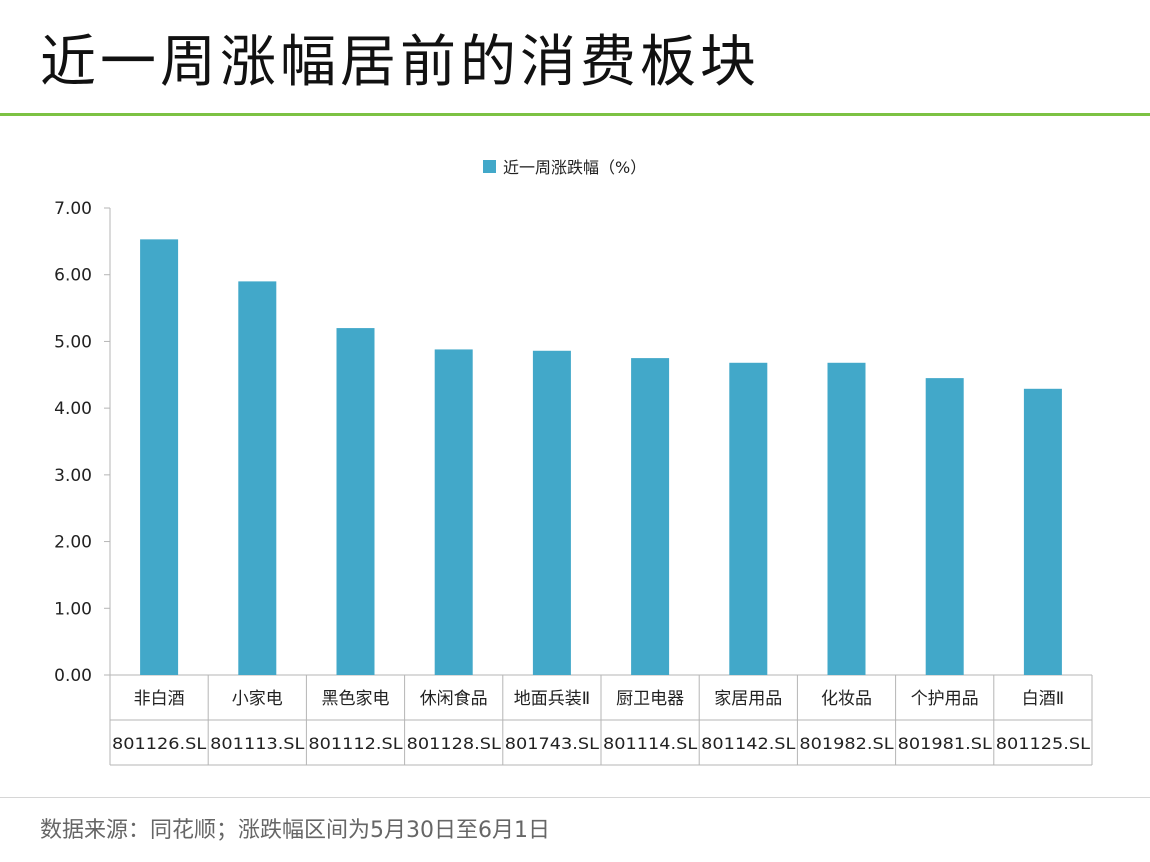 This screenshot has height=862, width=1150. What do you see at coordinates (552, 699) in the screenshot?
I see `category-label: 地面兵装Ⅱ` at bounding box center [552, 699].